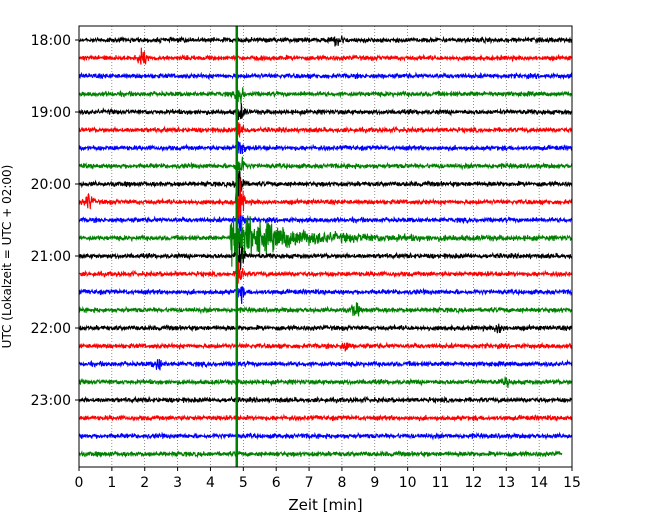 Image resolution: width=650 pixels, height=520 pixels. What do you see at coordinates (51, 185) in the screenshot?
I see `y-tick-label: 20:00` at bounding box center [51, 185].